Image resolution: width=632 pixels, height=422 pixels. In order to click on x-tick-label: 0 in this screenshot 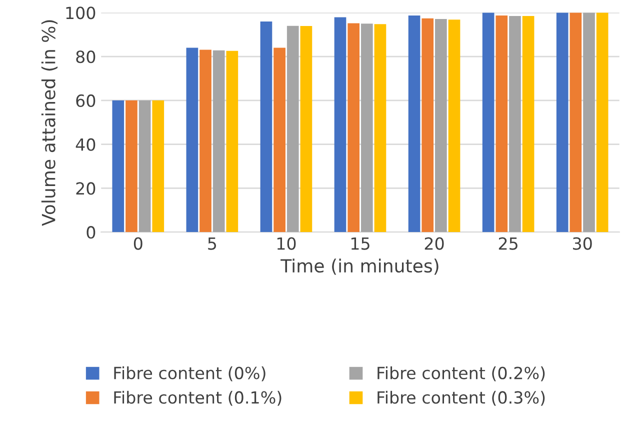, I will do `click(138, 243)`.